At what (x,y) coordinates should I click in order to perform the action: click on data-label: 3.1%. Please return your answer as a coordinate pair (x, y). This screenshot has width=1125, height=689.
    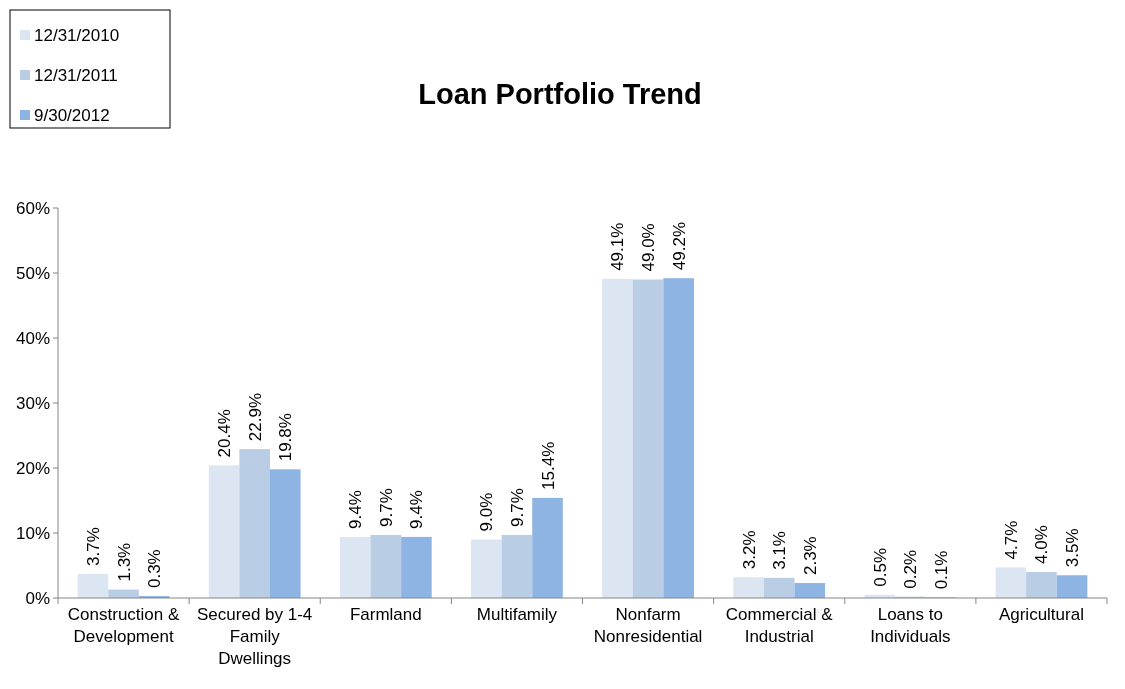
    Looking at the image, I should click on (780, 550).